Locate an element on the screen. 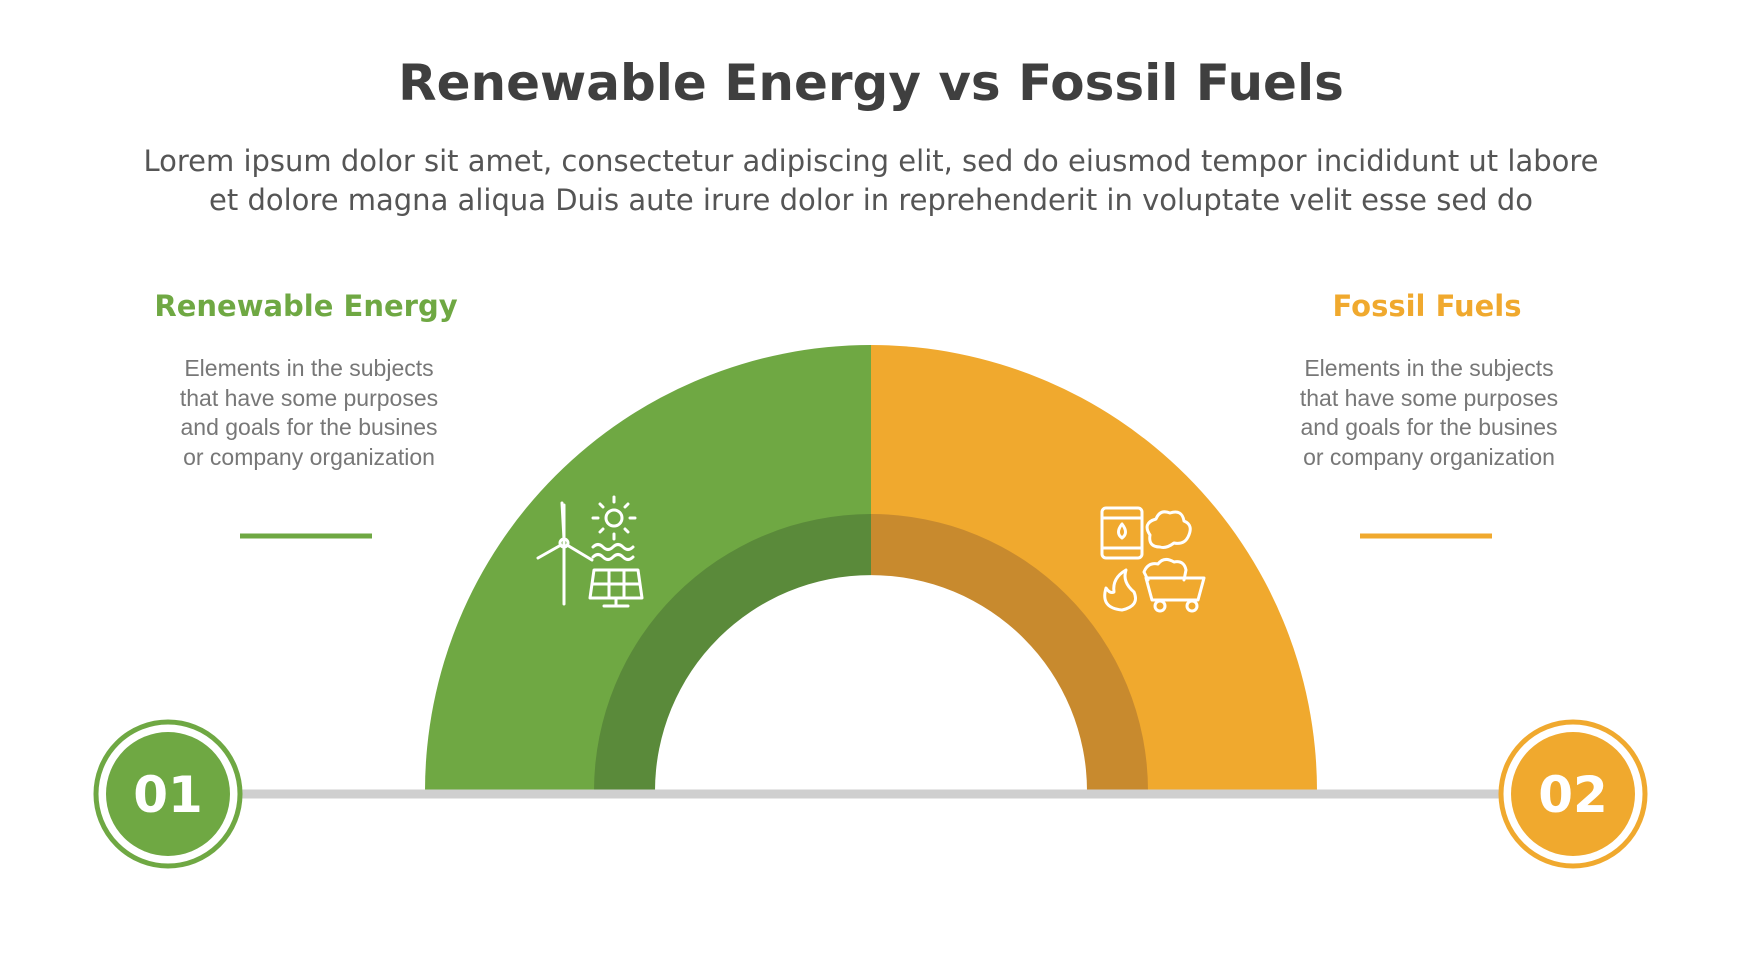  heading: Fossil Fuels is located at coordinates (1427, 306).